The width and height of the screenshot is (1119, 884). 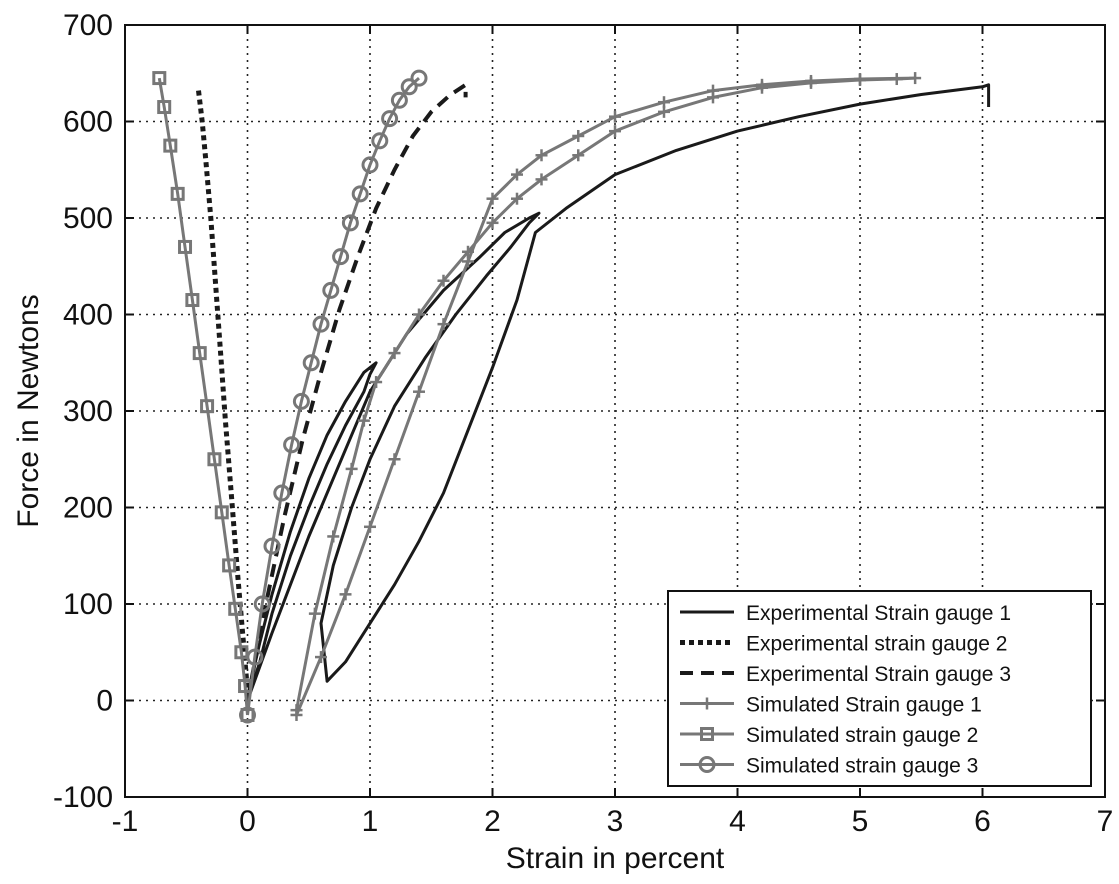 I want to click on legend-item: Experimental Strain gauge 3, so click(x=845, y=674).